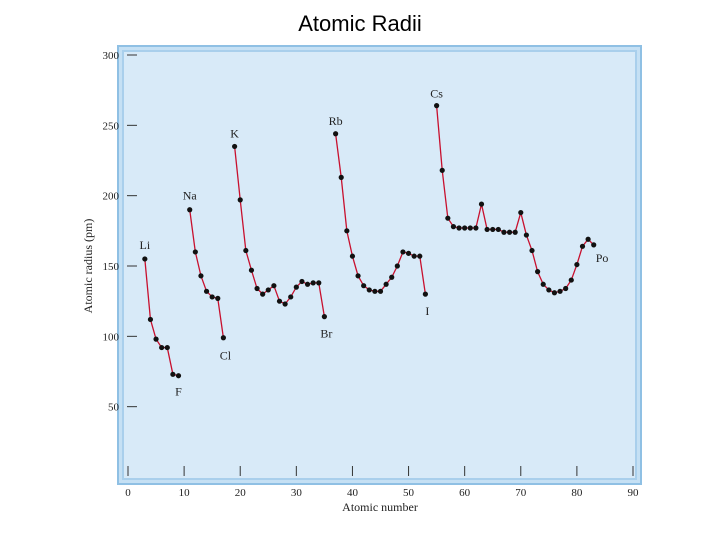  Describe the element at coordinates (427, 311) in the screenshot. I see `annotation: I` at that location.